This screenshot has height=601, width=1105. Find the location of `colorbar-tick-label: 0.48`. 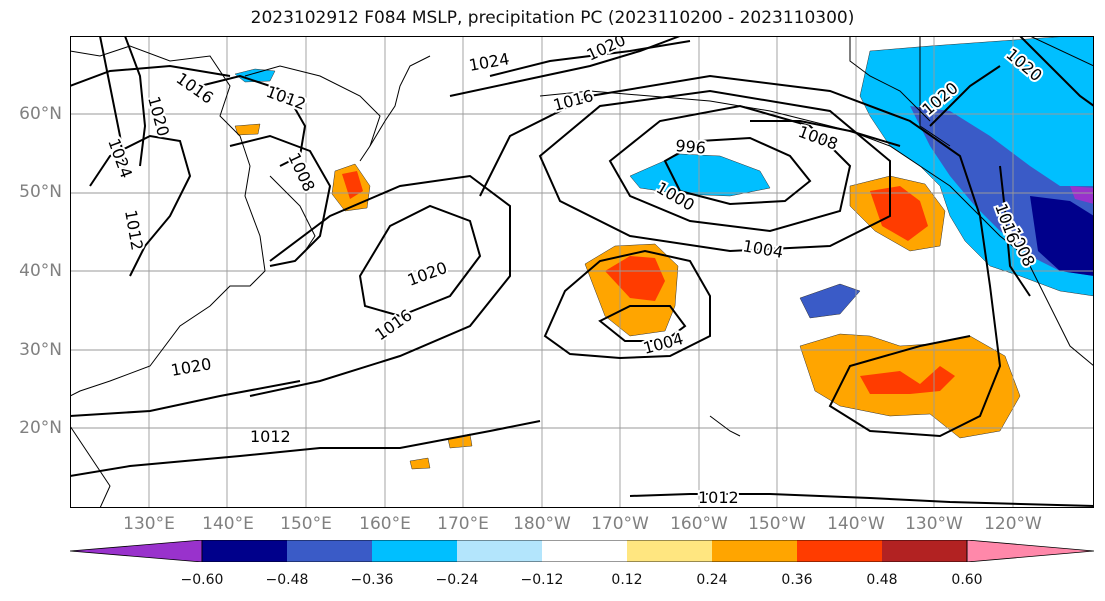

colorbar-tick-label: 0.48 is located at coordinates (882, 580).